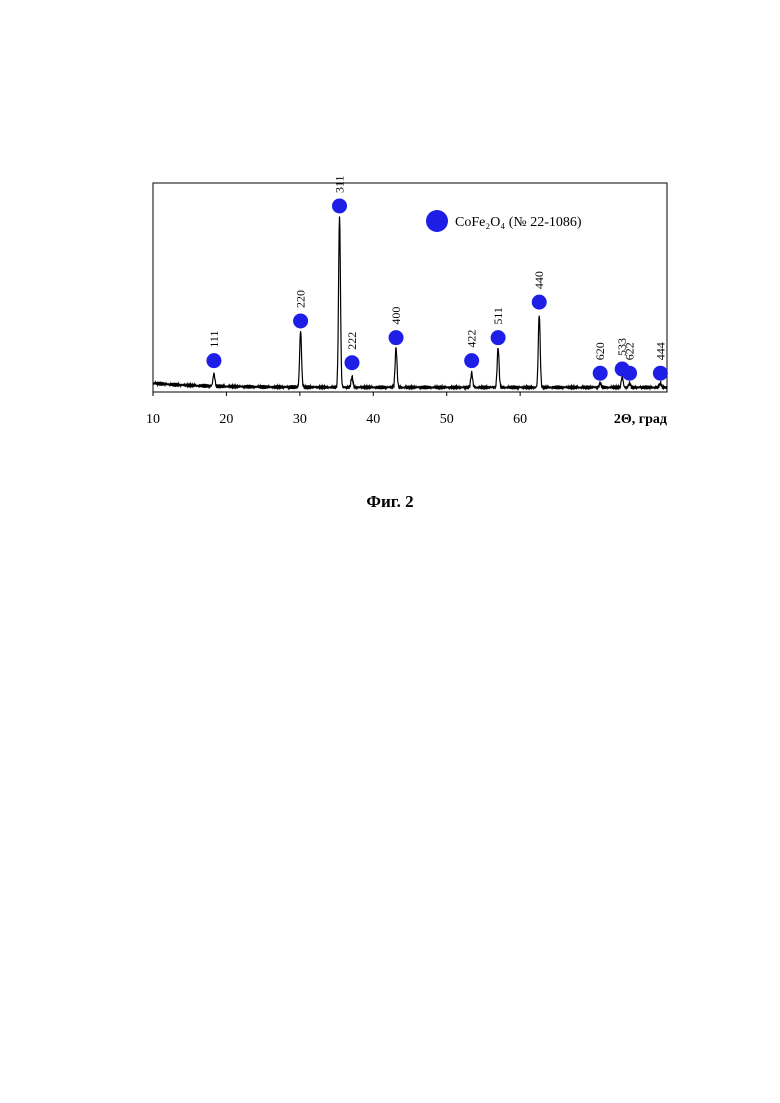 This screenshot has height=1103, width=780. What do you see at coordinates (640, 419) in the screenshot?
I see `x-axis-label: 2Θ, град` at bounding box center [640, 419].